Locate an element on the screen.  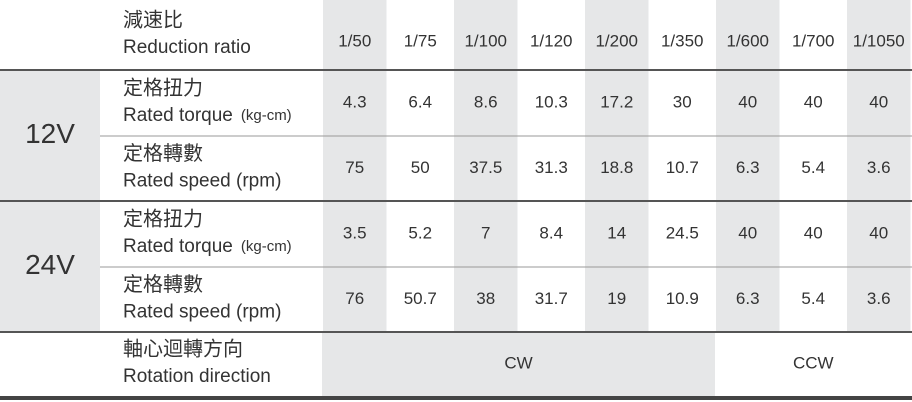
cell-value: 17.2 is located at coordinates (616, 101).